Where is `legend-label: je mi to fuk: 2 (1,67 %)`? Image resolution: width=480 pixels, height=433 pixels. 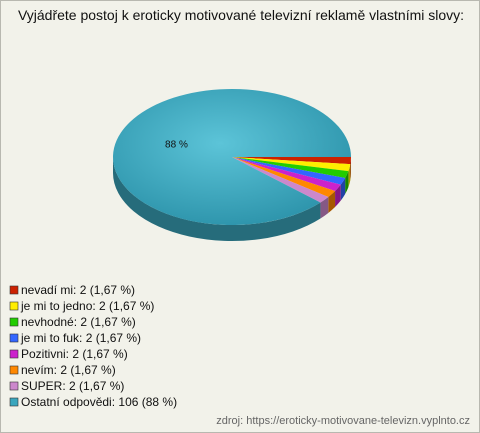
legend-label: je mi to fuk: 2 (1,67 %) is located at coordinates (80, 338).